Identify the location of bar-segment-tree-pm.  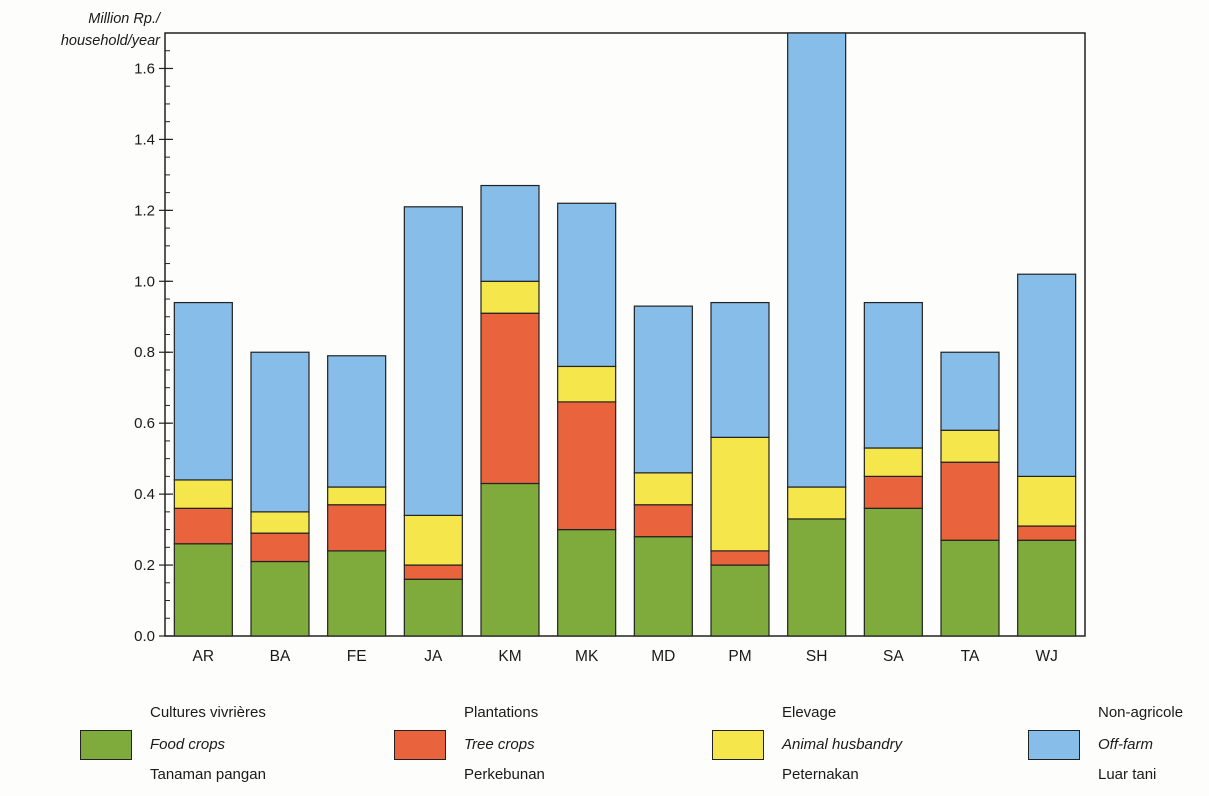
(740, 558).